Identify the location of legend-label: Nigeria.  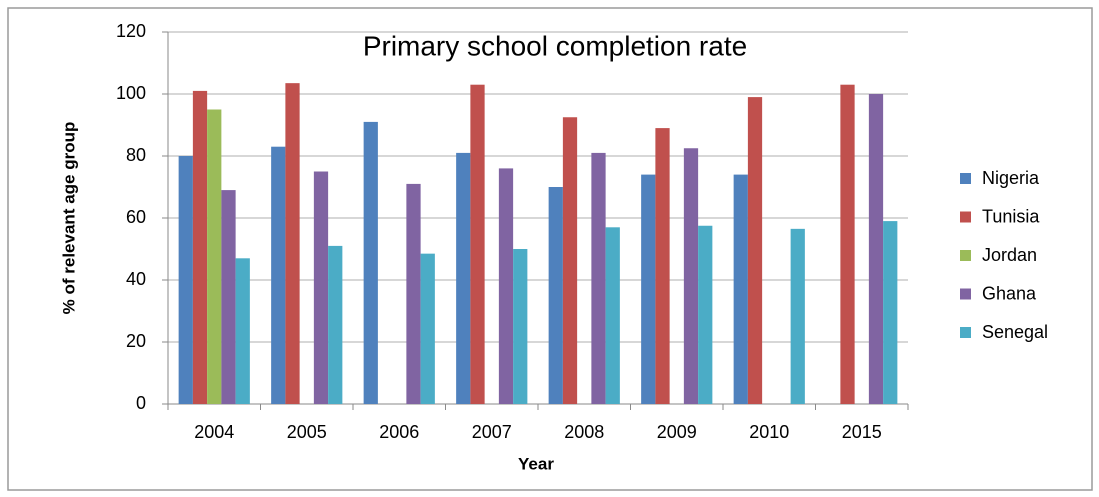
(1011, 178).